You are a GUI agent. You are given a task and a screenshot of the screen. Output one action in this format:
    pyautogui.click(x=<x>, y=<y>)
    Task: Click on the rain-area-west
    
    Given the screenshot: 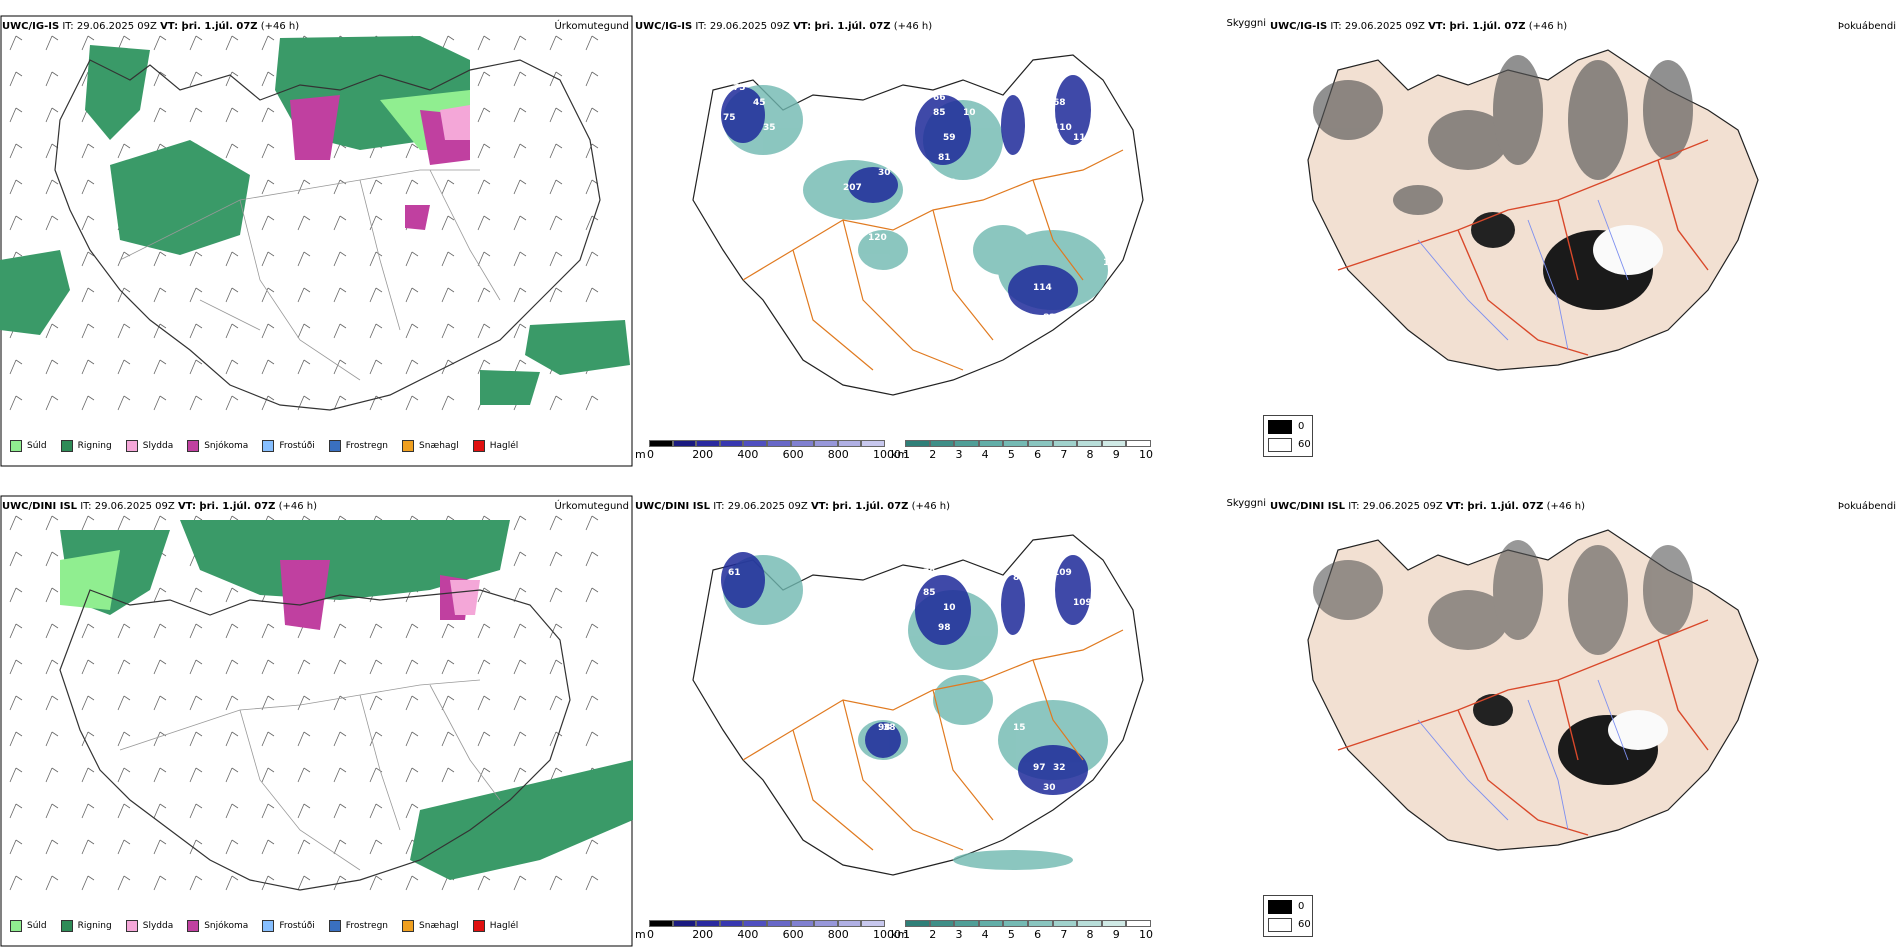 What is the action you would take?
    pyautogui.click(x=180, y=197)
    